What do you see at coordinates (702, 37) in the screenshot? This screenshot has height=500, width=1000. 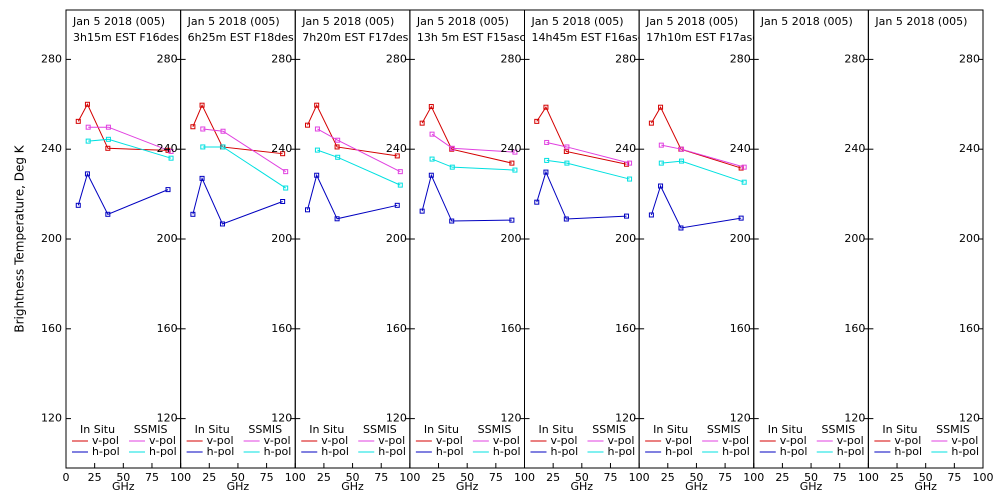 I see `panel-subtitle: 17h10m EST F17asc` at bounding box center [702, 37].